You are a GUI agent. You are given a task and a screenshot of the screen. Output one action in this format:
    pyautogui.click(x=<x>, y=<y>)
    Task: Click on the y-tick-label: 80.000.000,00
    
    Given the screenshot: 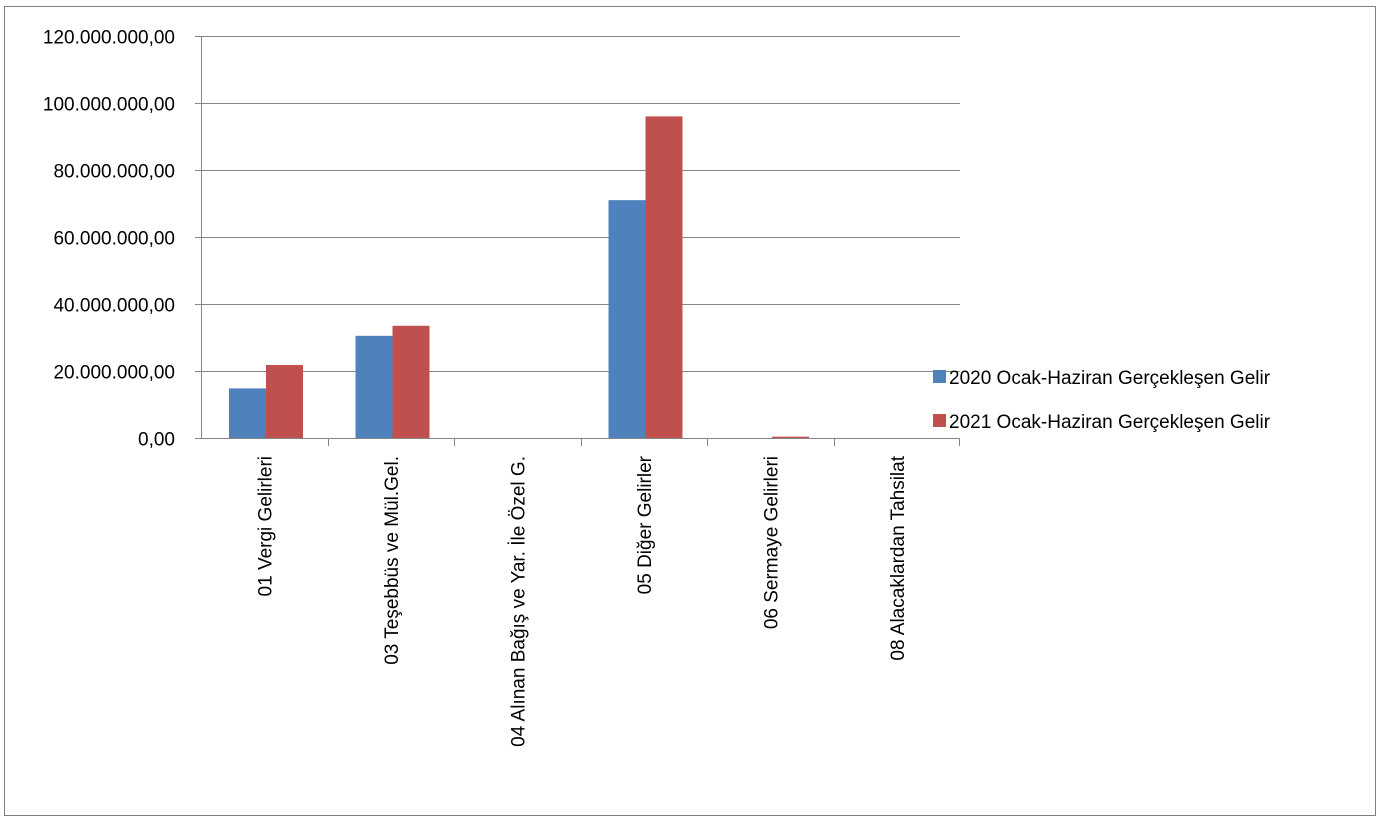 What is the action you would take?
    pyautogui.click(x=114, y=172)
    